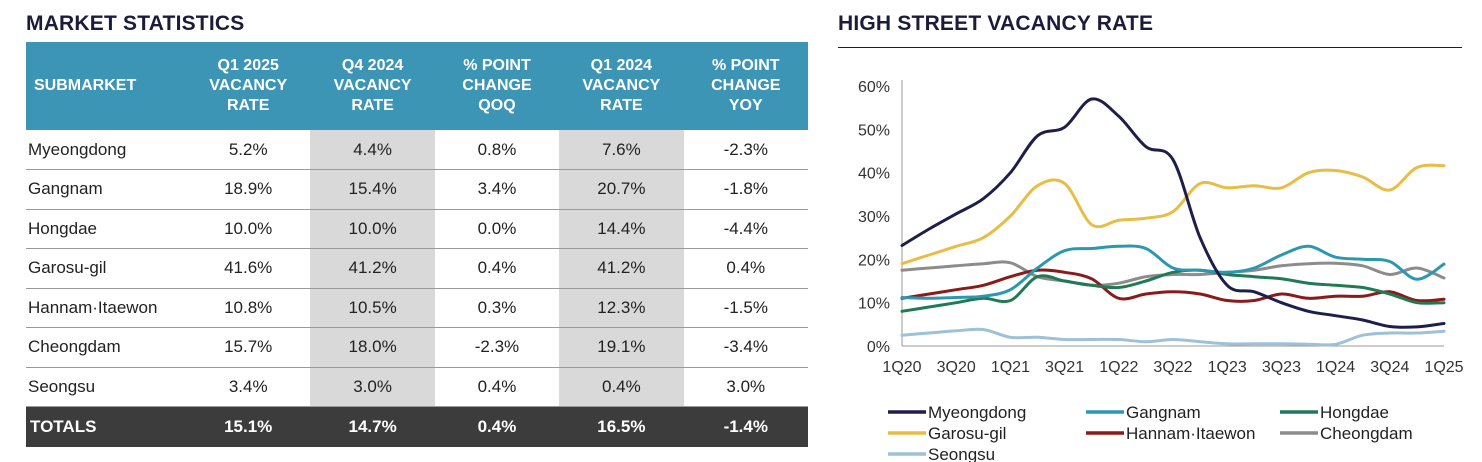 This screenshot has height=462, width=1482. What do you see at coordinates (874, 87) in the screenshot?
I see `y-tick-label: 60%` at bounding box center [874, 87].